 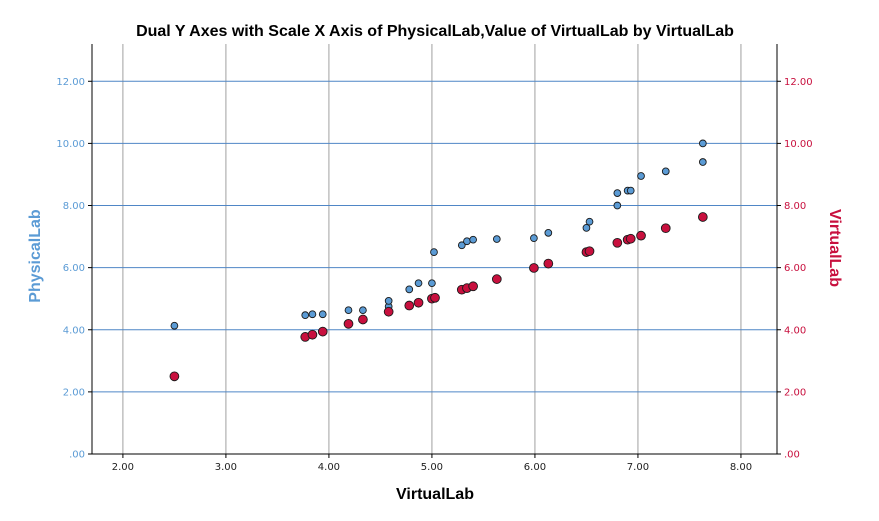 What do you see at coordinates (74, 330) in the screenshot?
I see `left-y-tick-label: 4.00` at bounding box center [74, 330].